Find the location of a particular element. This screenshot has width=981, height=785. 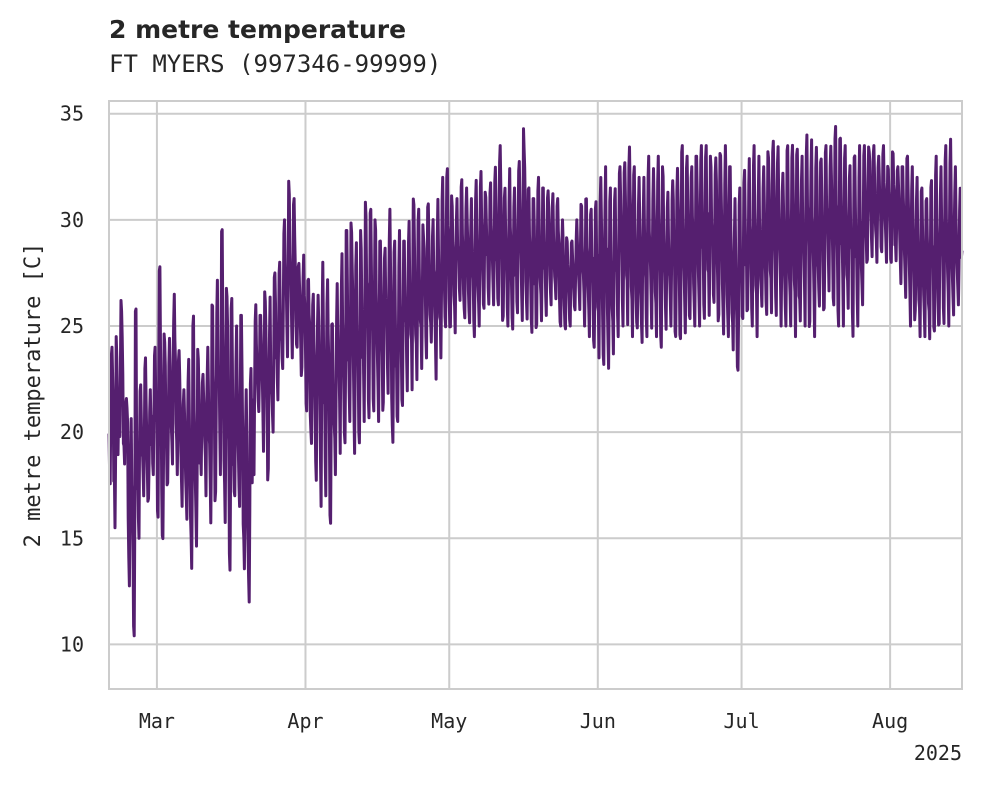

chart-title: 2 metre temperature is located at coordinates (258, 29).